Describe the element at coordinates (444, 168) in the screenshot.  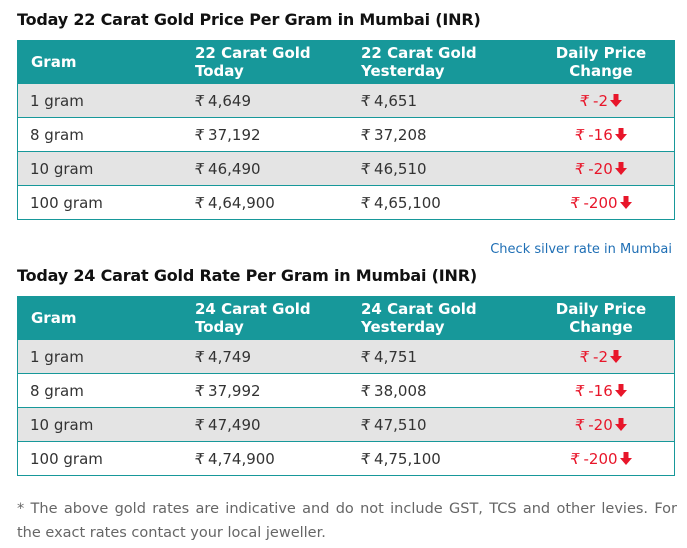
I see `cell-yesterday: ₹46,510` at that location.